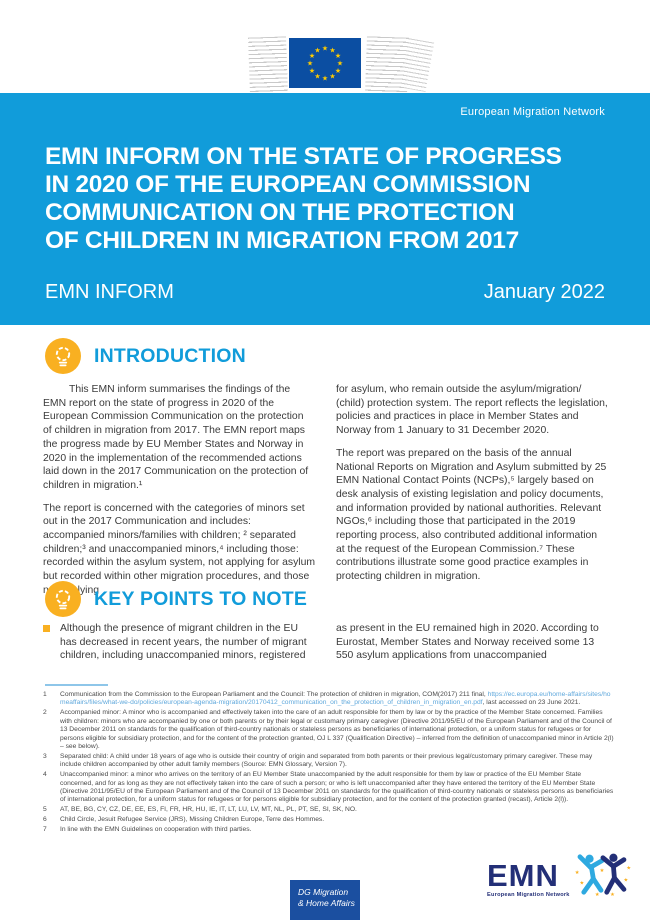 The image size is (650, 920). What do you see at coordinates (45, 775) in the screenshot?
I see `footnote-number: 4` at bounding box center [45, 775].